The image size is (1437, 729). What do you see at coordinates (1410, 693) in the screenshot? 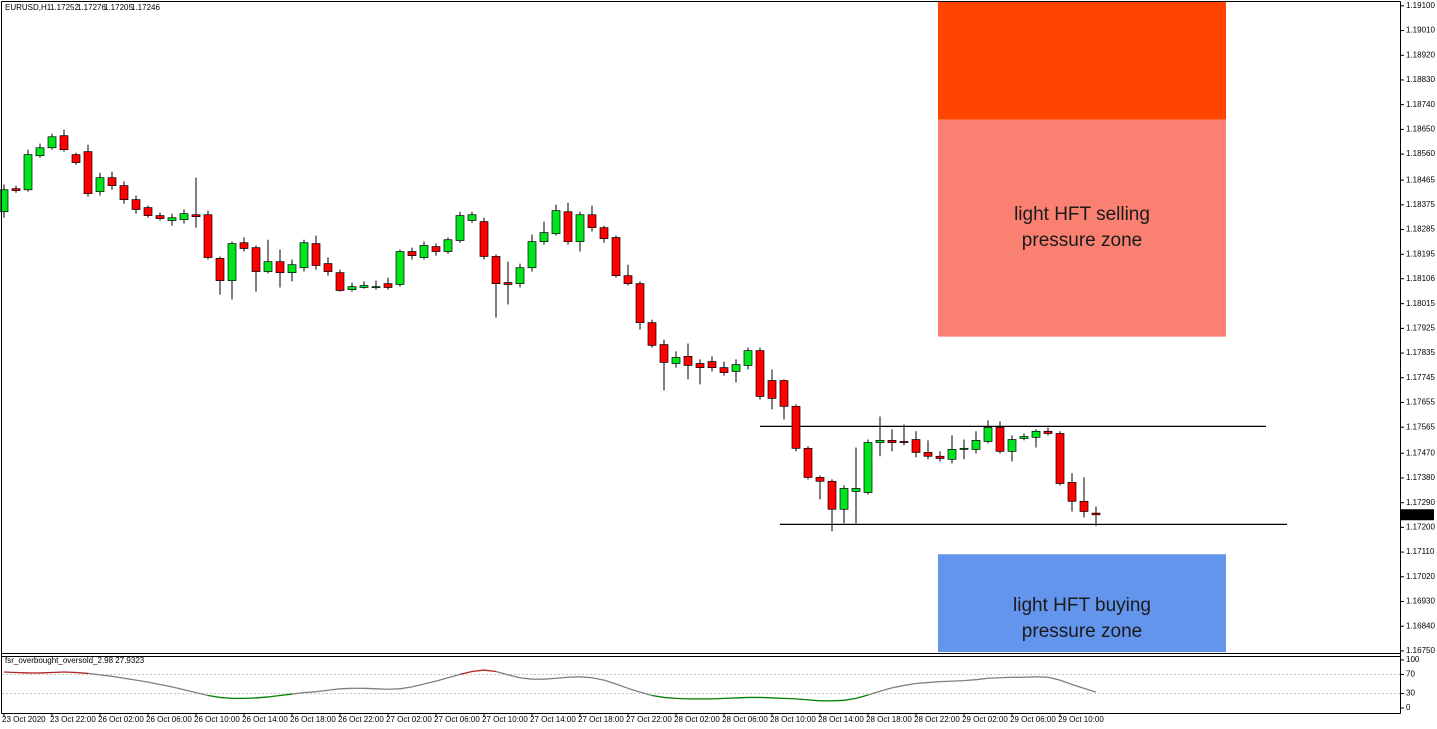
I see `y-tick-label: 30` at bounding box center [1410, 693].